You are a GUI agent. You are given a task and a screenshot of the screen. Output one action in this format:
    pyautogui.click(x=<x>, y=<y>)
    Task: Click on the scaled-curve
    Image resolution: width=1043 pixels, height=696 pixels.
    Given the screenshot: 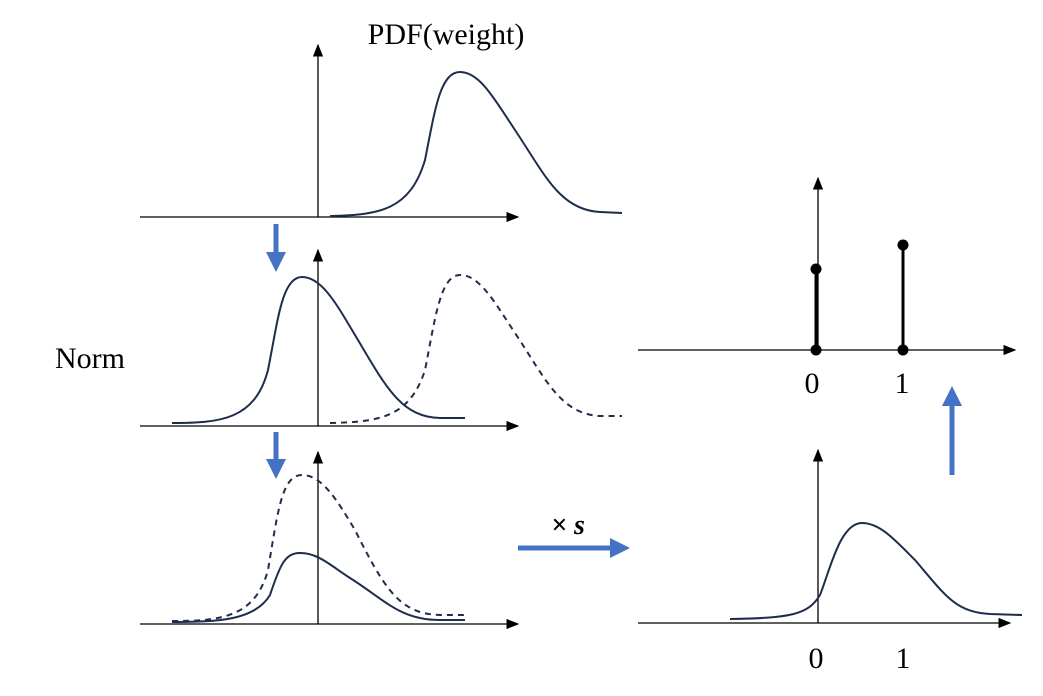 What is the action you would take?
    pyautogui.click(x=876, y=570)
    